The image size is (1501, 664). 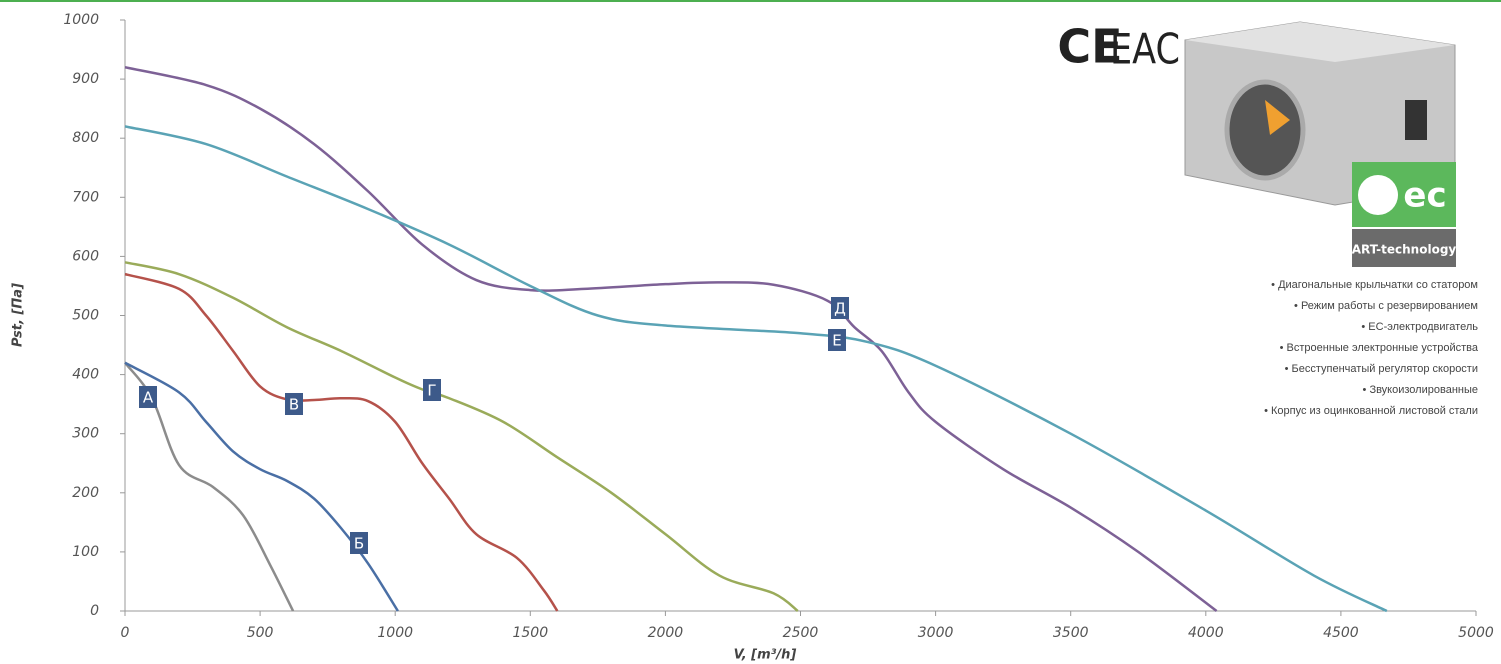 What do you see at coordinates (1416, 120) in the screenshot?
I see `product-lock` at bounding box center [1416, 120].